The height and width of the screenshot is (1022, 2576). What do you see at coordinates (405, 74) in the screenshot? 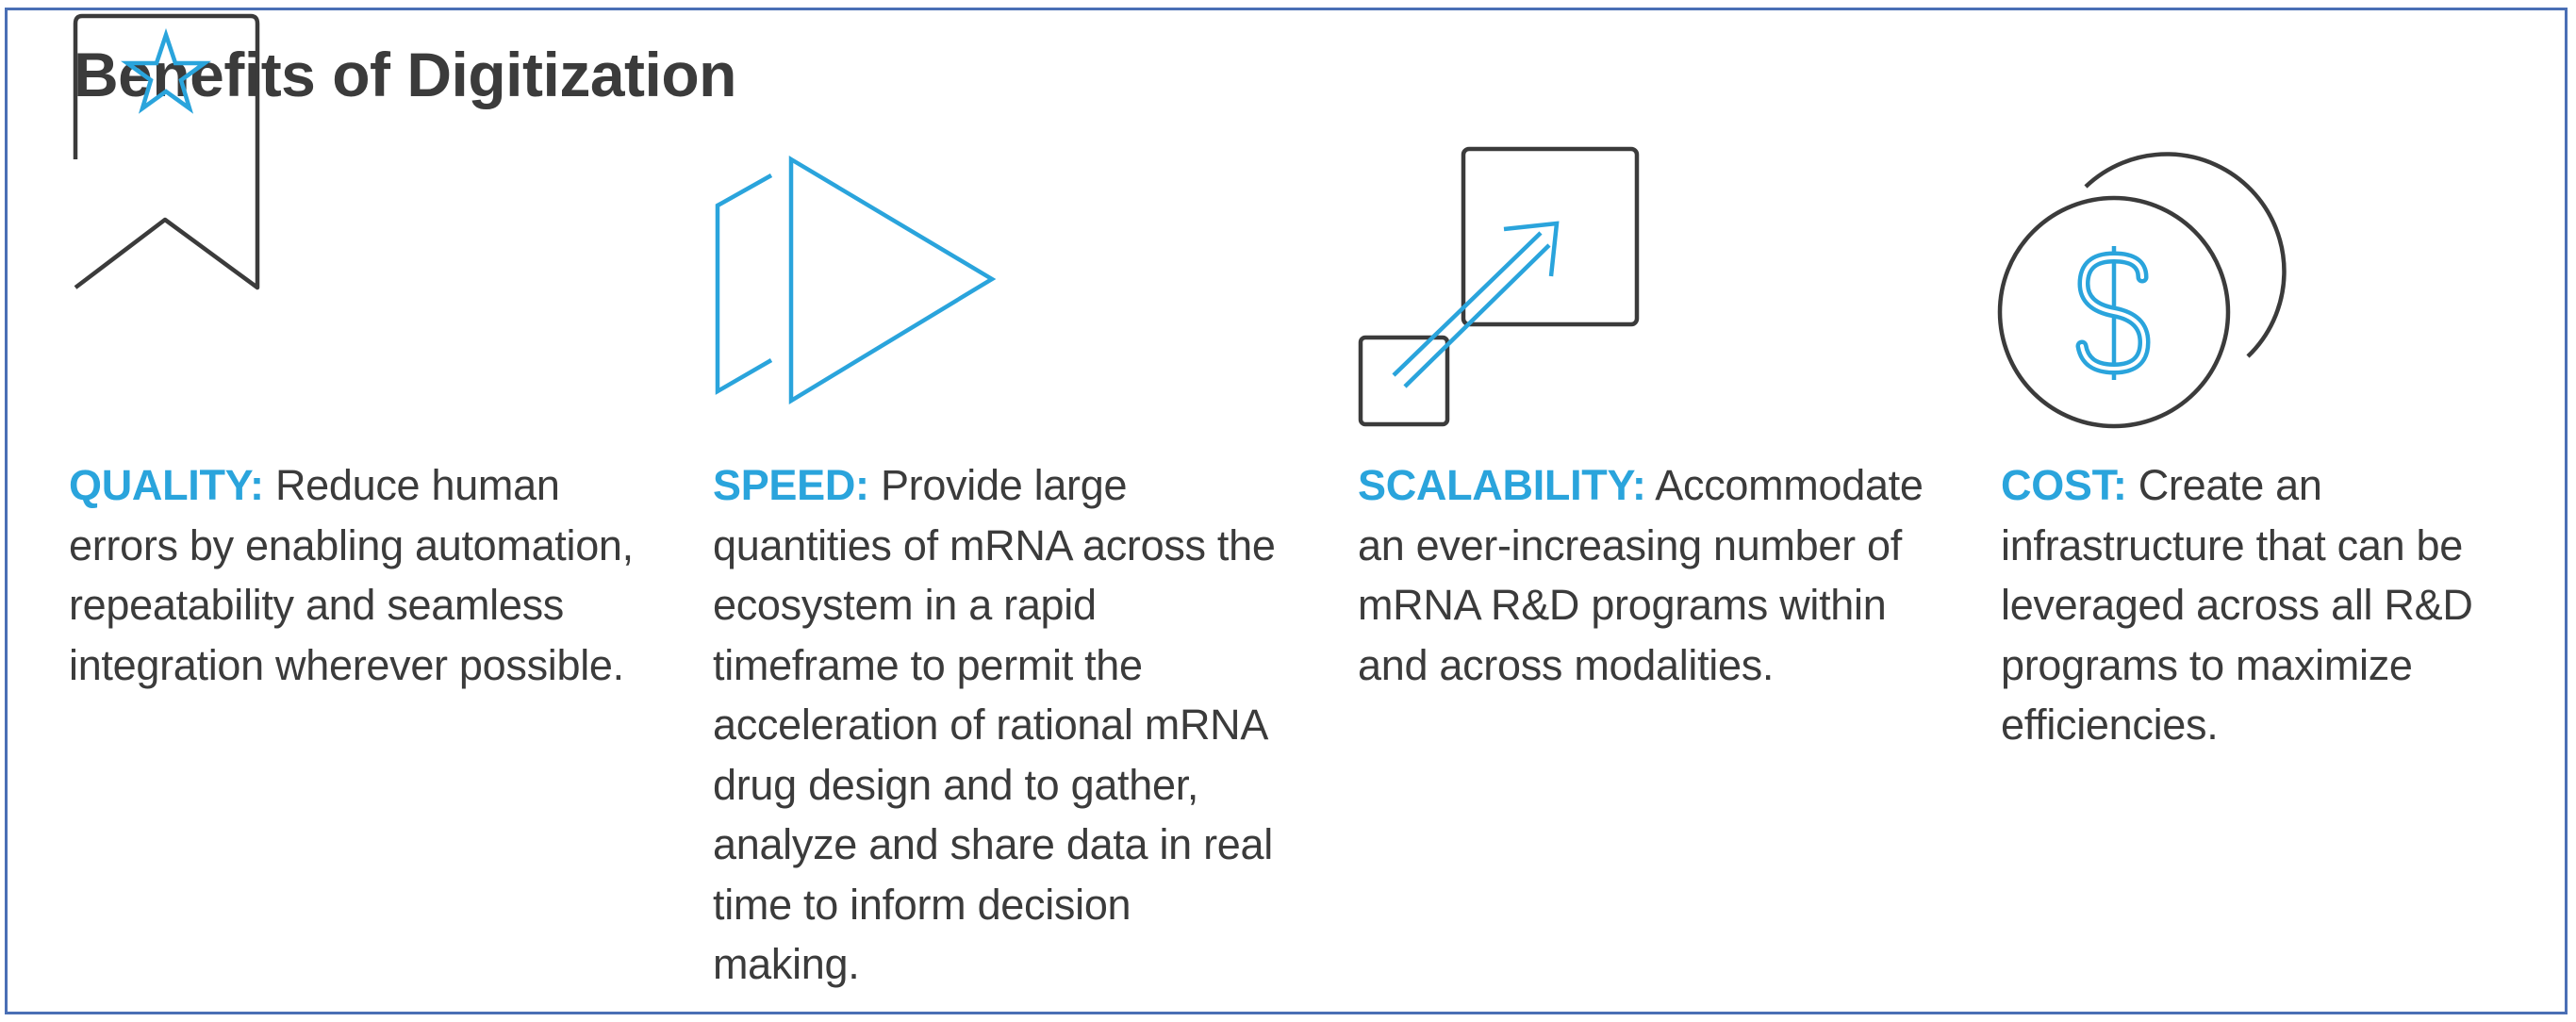
I see `page-title: Benefits of Digitization` at bounding box center [405, 74].